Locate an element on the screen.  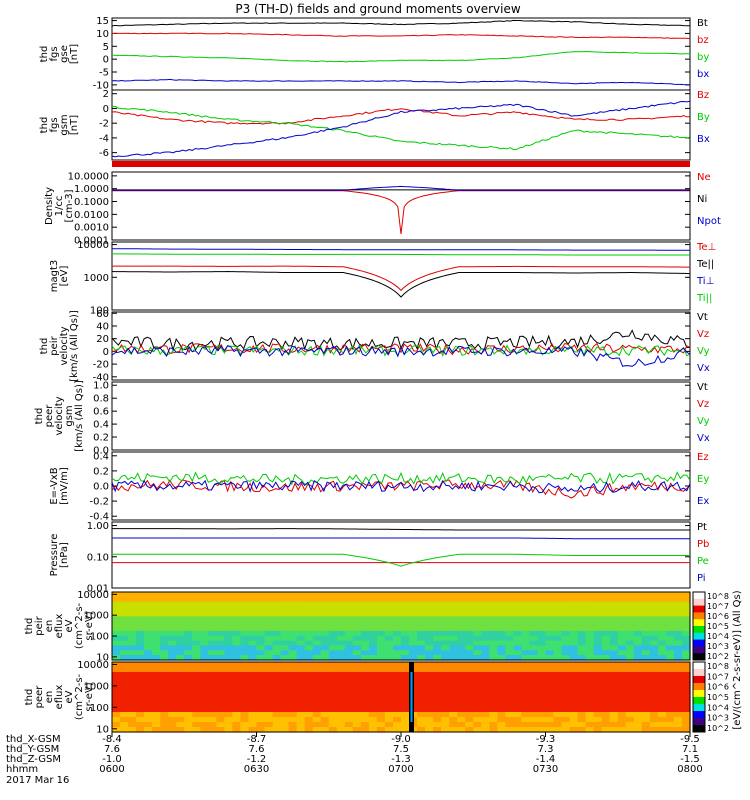
y-tick-label: 10 is located at coordinates (102, 34).